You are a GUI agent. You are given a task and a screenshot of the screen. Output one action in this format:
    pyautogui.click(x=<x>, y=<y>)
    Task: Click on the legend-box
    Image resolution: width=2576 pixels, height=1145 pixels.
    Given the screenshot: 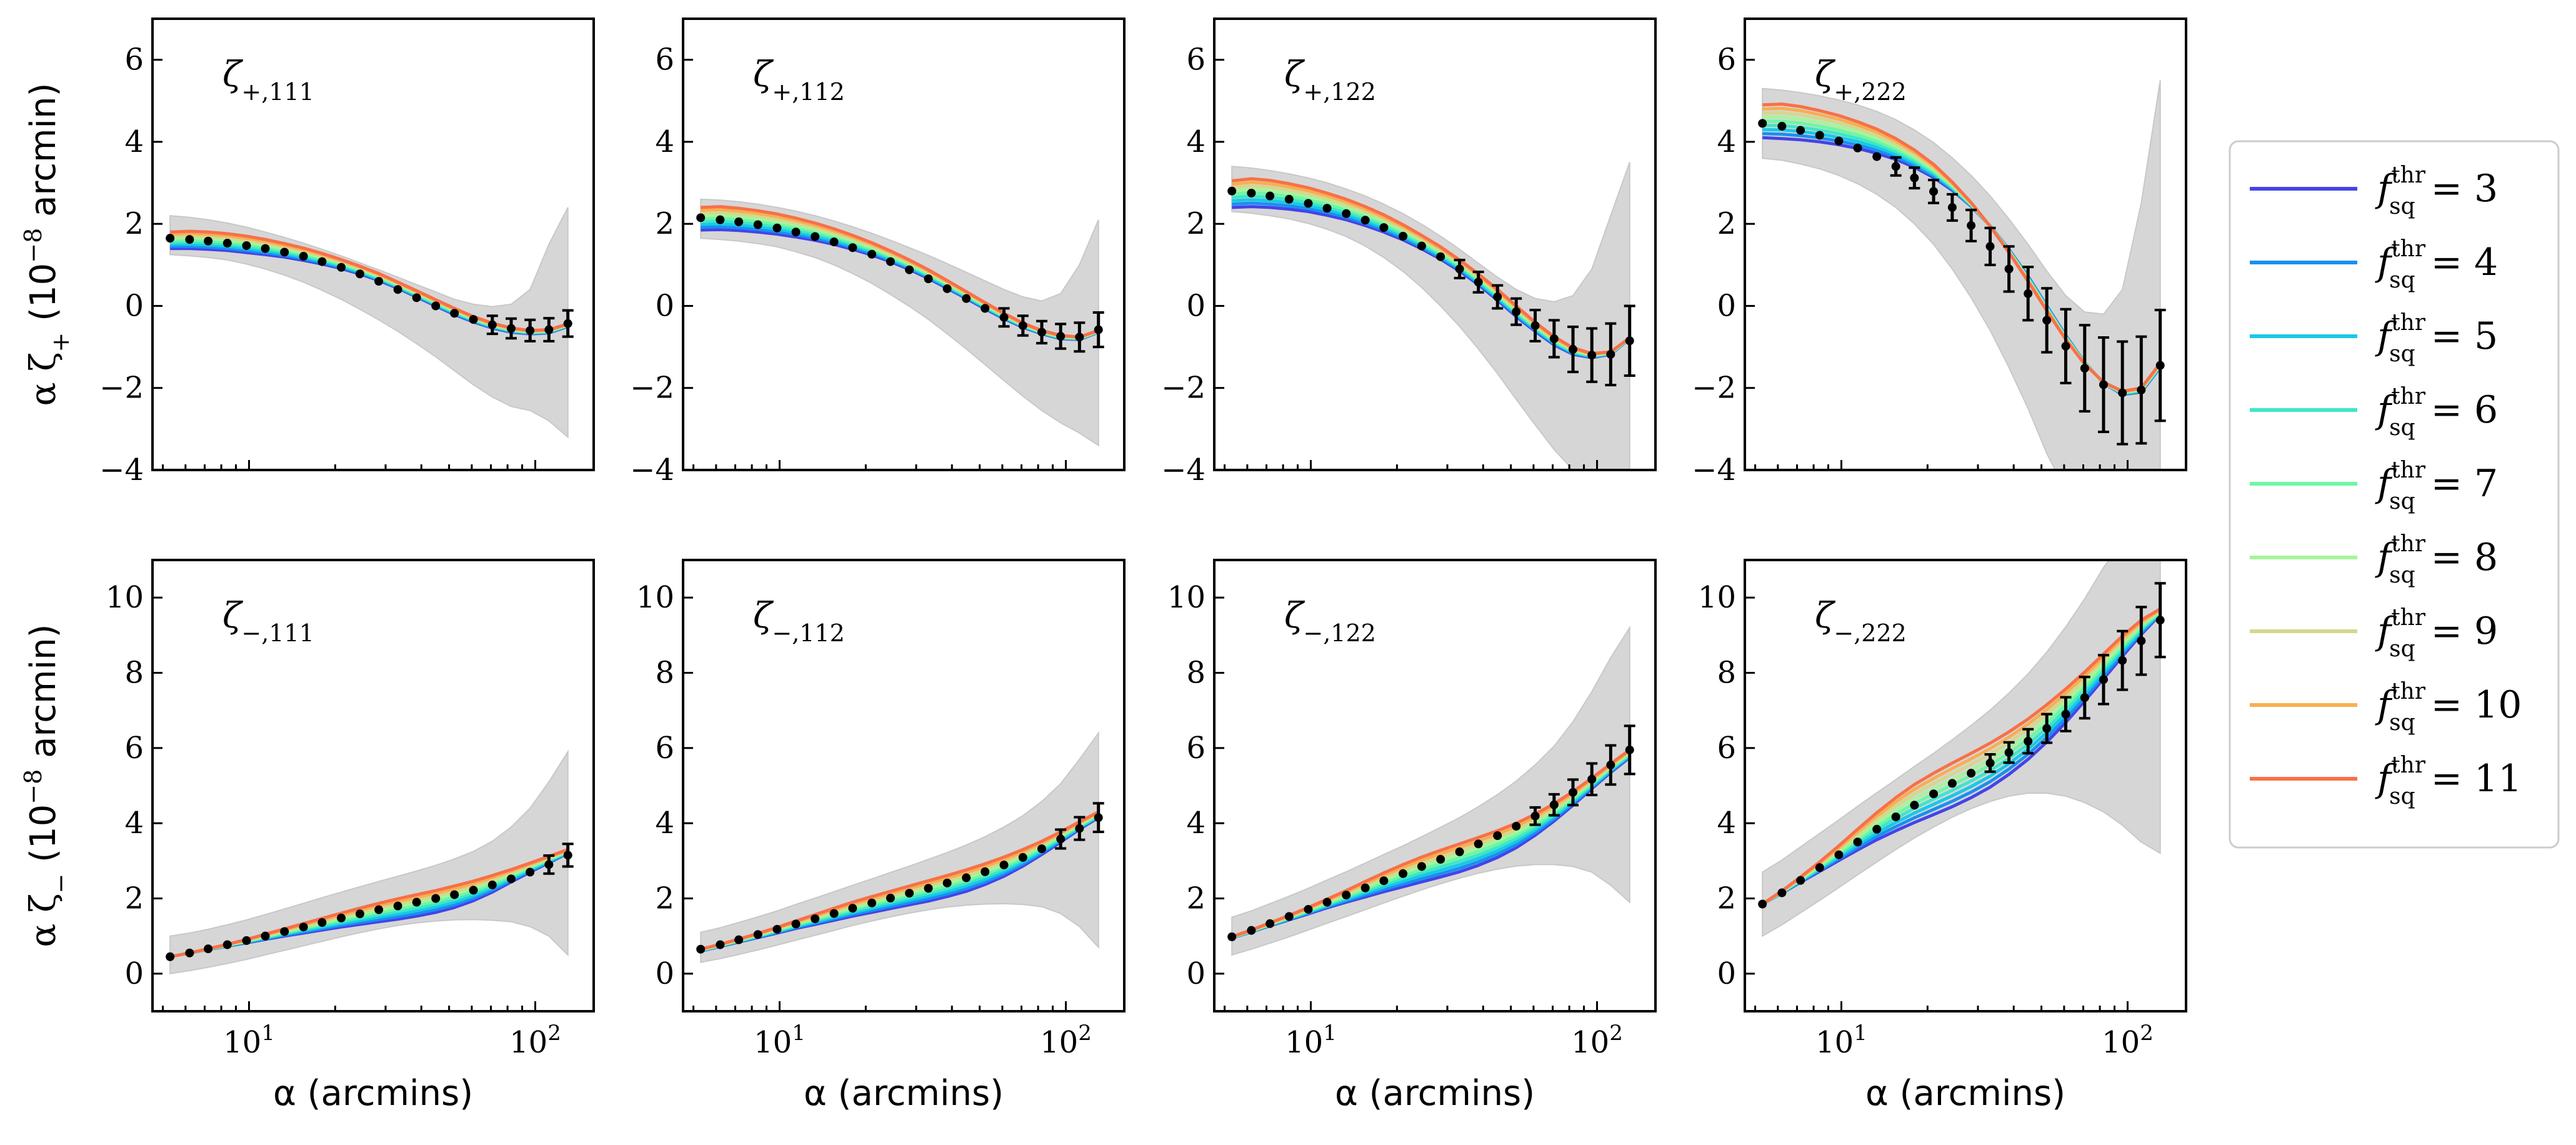 What is the action you would take?
    pyautogui.click(x=2394, y=494)
    